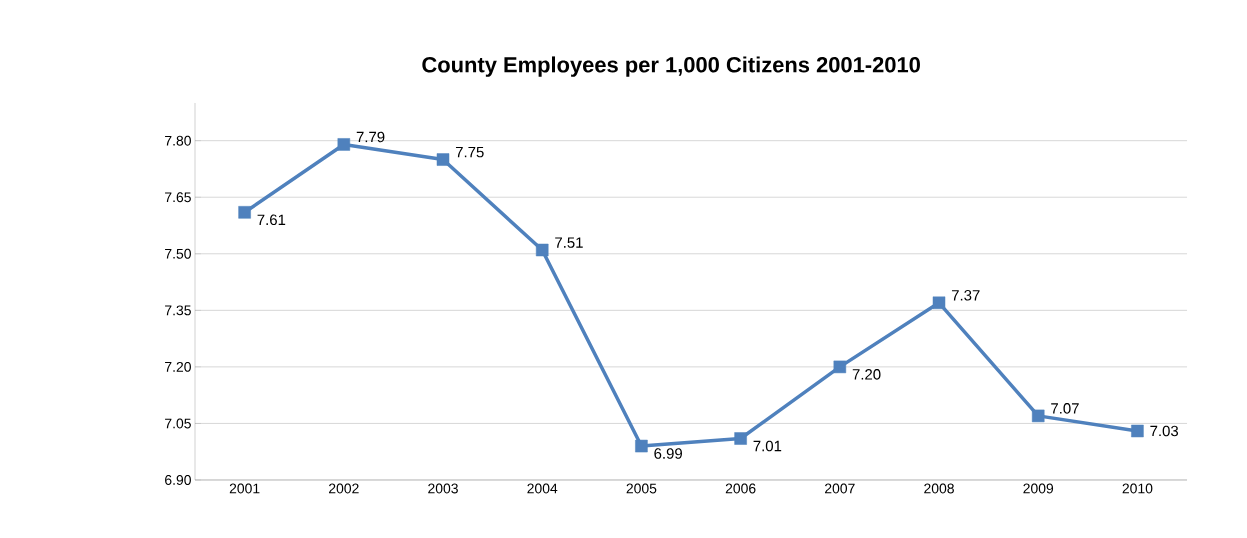 The image size is (1247, 538). Describe the element at coordinates (965, 295) in the screenshot. I see `data-label: 7.37` at that location.